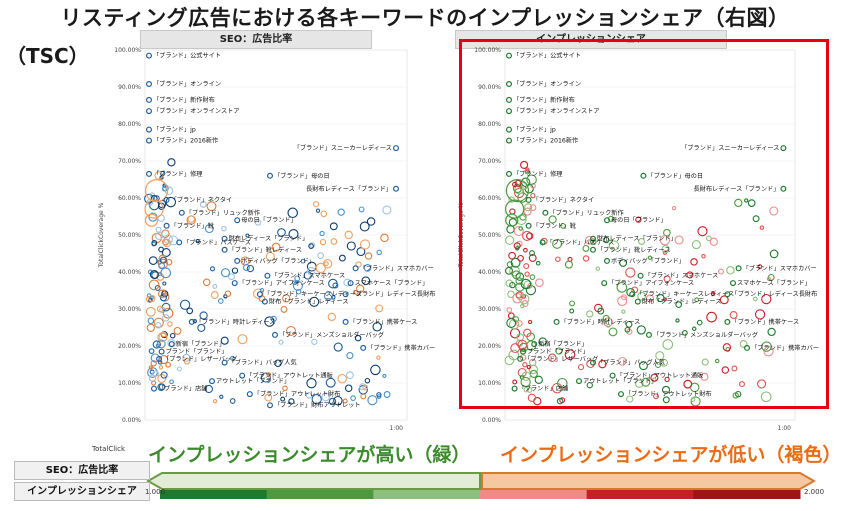  Describe the element at coordinates (184, 100) in the screenshot. I see `point-label: 「ブランド」新作財布` at that location.